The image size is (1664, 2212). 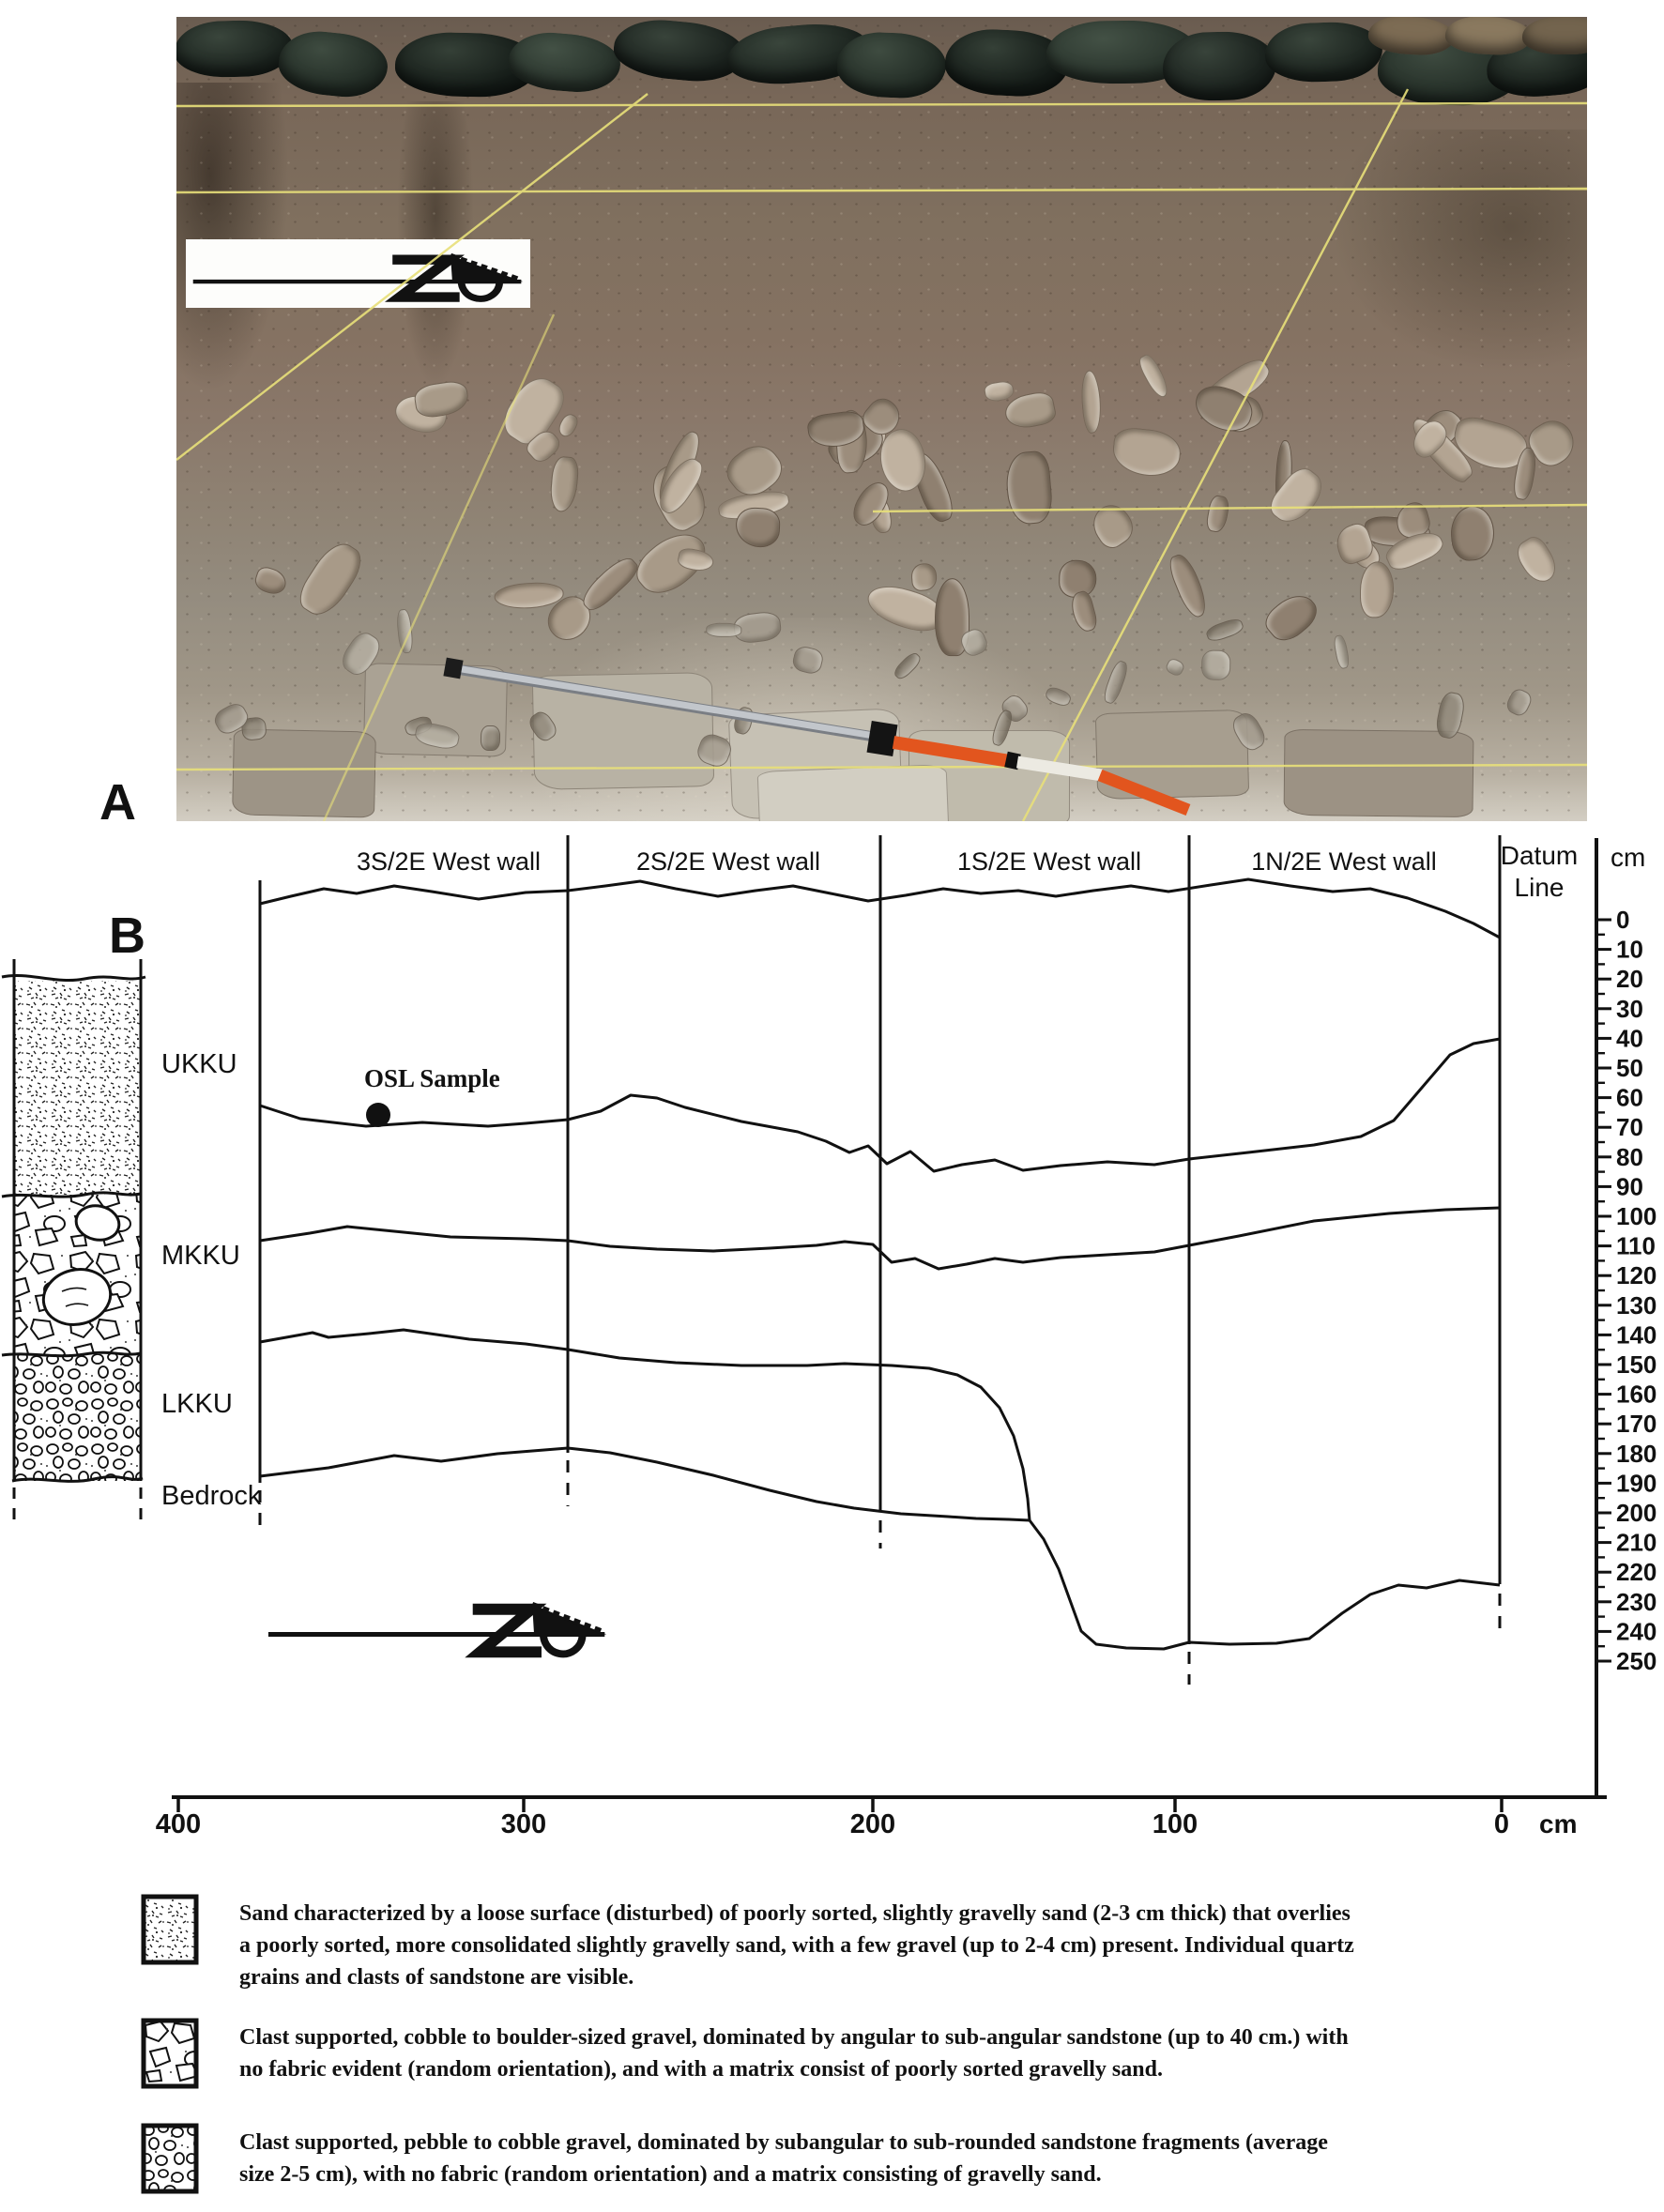 I want to click on mkku-lkku-boundary, so click(x=880, y=1238).